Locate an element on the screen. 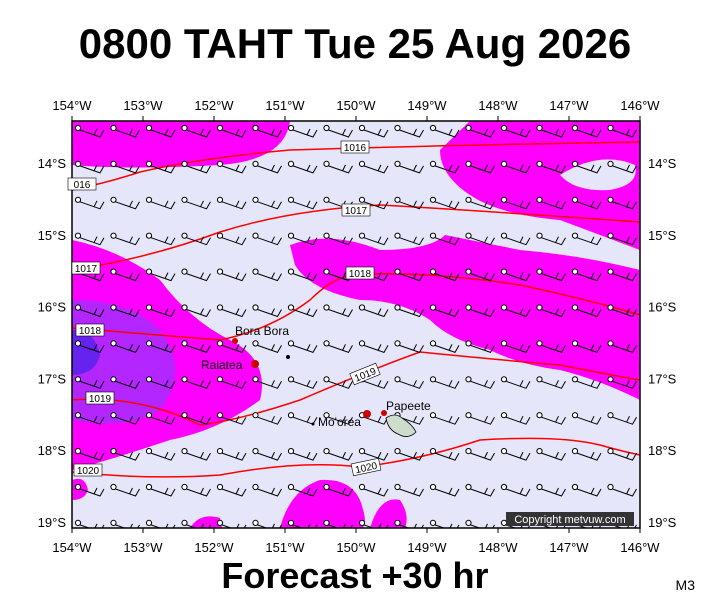 The height and width of the screenshot is (605, 711). isobar-label: 1020 is located at coordinates (88, 470).